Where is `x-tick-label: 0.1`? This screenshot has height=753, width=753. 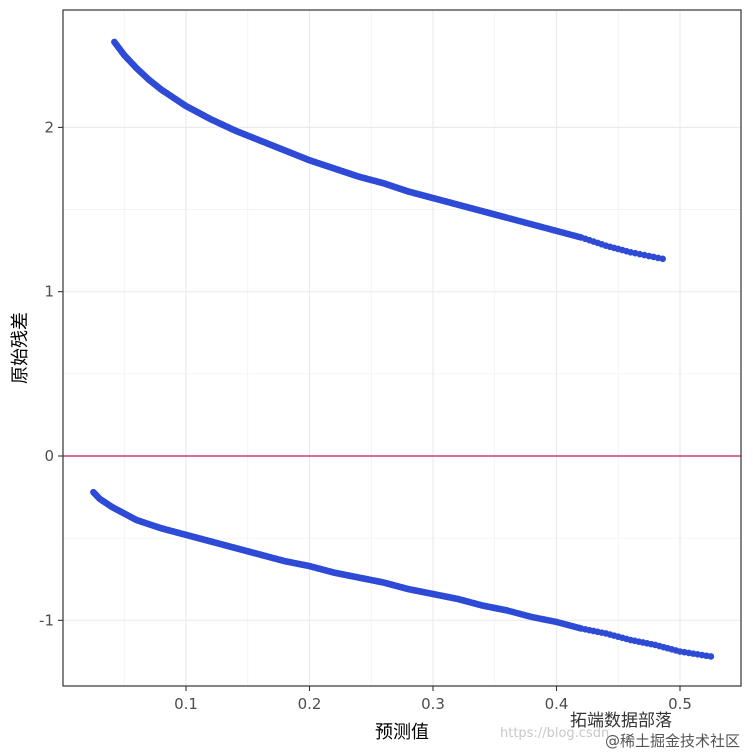 x-tick-label: 0.1 is located at coordinates (186, 704).